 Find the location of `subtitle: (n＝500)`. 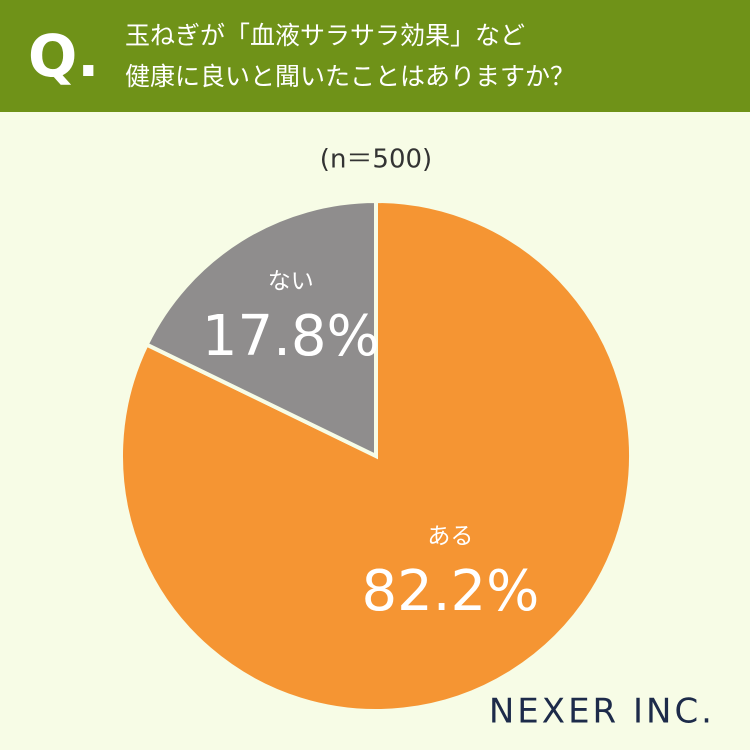

subtitle: (n＝500) is located at coordinates (376, 160).